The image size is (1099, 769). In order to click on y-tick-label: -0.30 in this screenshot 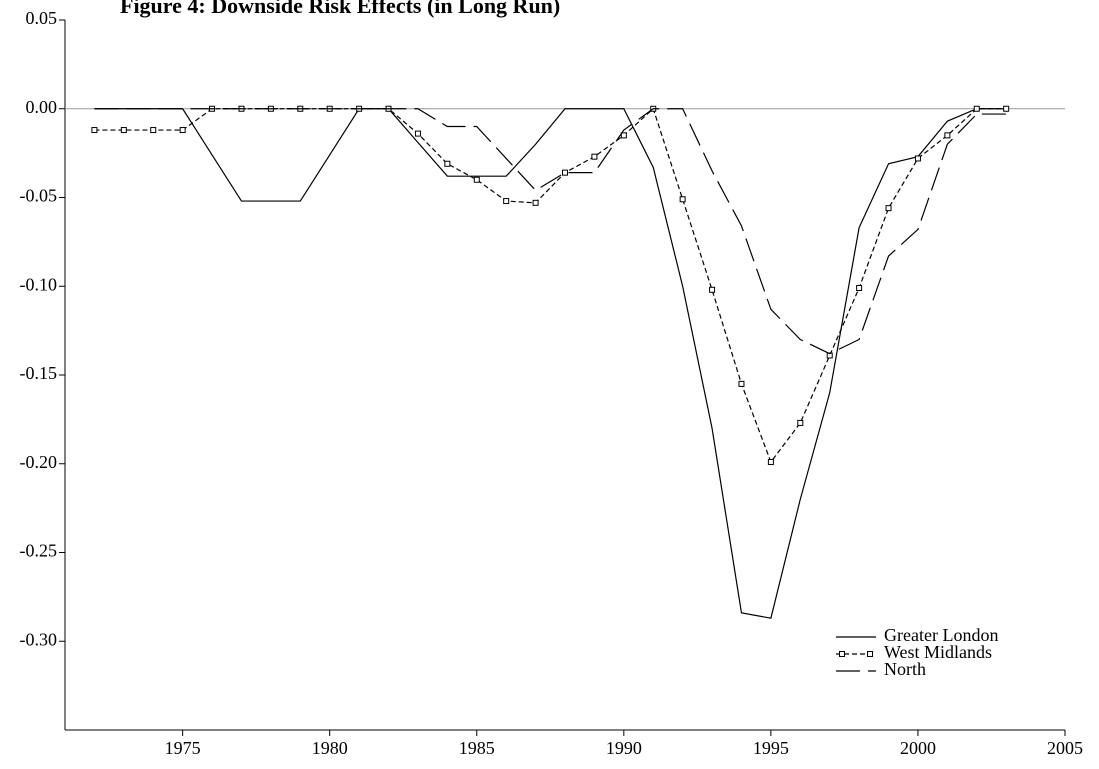, I will do `click(39, 639)`.